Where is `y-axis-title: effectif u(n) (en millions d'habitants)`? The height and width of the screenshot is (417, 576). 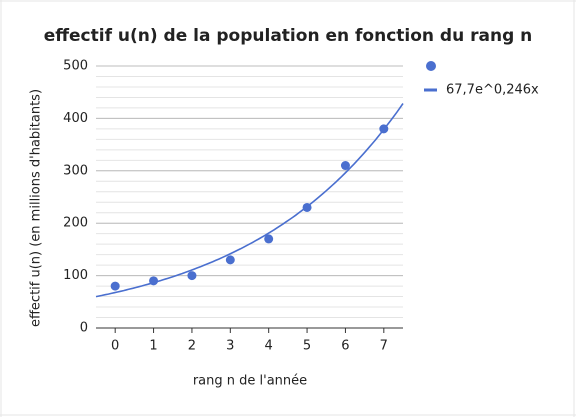 y-axis-title: effectif u(n) (en millions d'habitants) is located at coordinates (36, 208).